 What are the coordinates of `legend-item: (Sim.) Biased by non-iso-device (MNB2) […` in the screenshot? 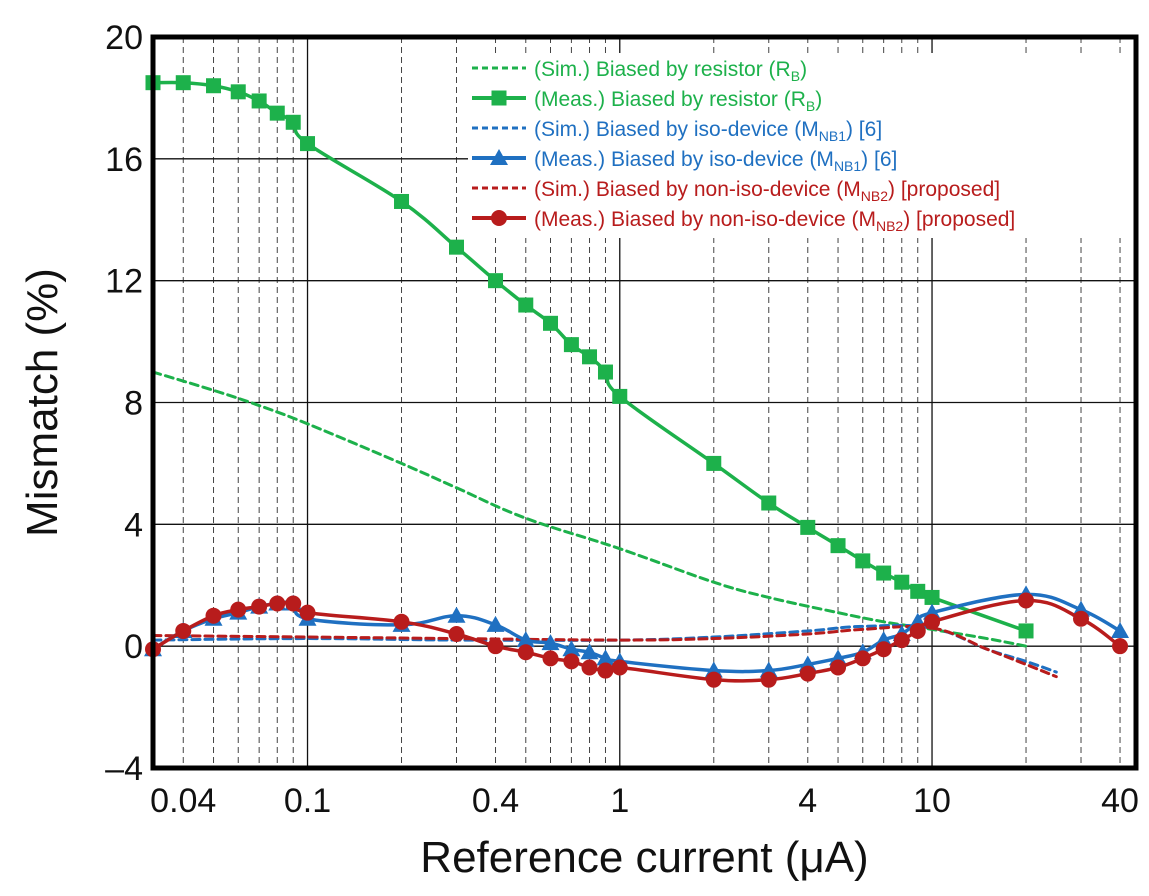 It's located at (736, 191).